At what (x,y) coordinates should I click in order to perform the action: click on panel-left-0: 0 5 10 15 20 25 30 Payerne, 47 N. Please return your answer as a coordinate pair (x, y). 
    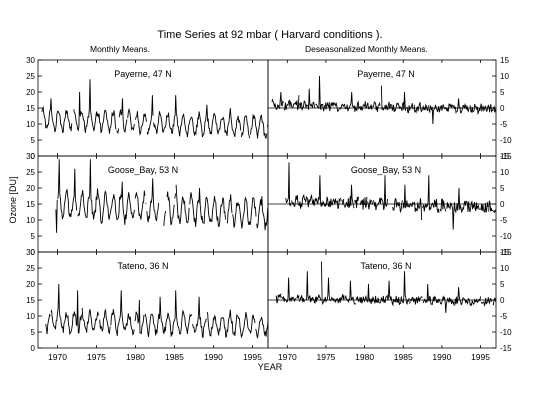
    Looking at the image, I should click on (147, 108).